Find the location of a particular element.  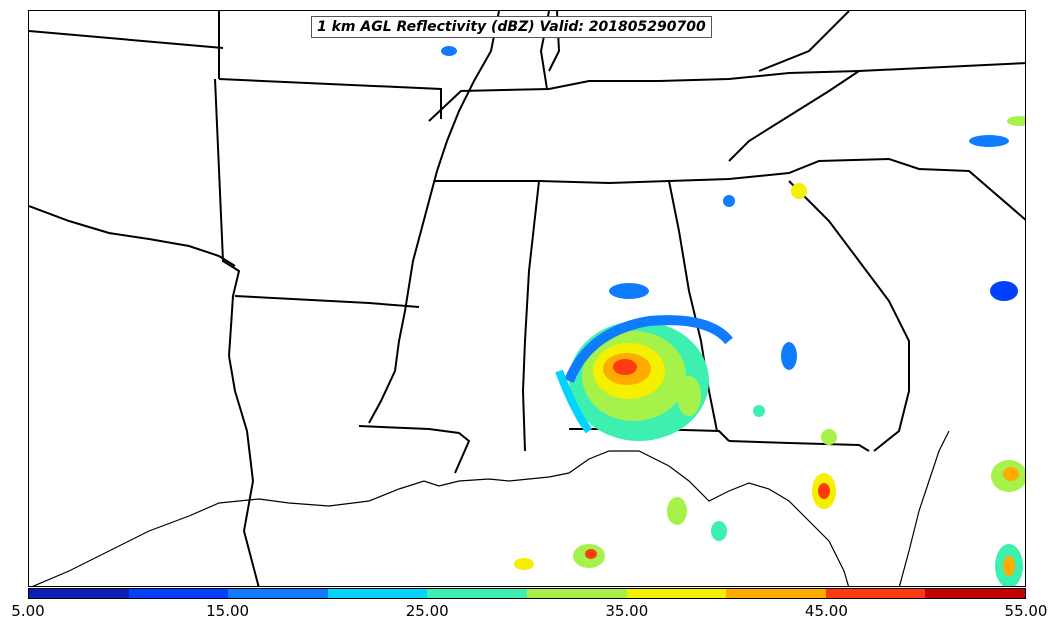

colorbar-tick-label: 35.00 is located at coordinates (627, 611).